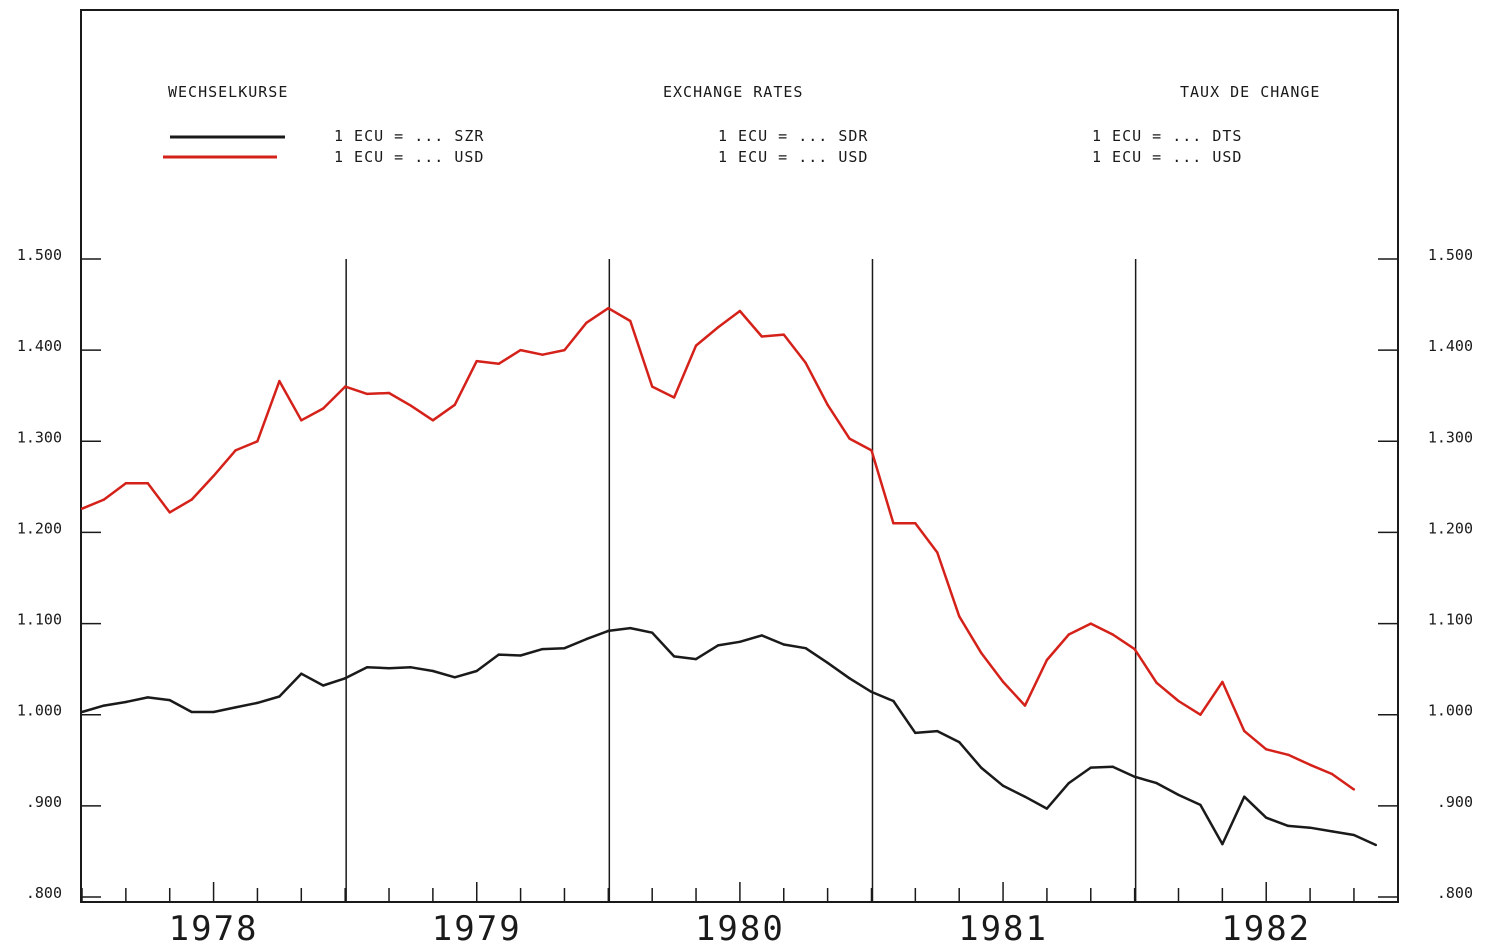 The image size is (1491, 946). I want to click on title-english: EXCHANGE RATES, so click(733, 92).